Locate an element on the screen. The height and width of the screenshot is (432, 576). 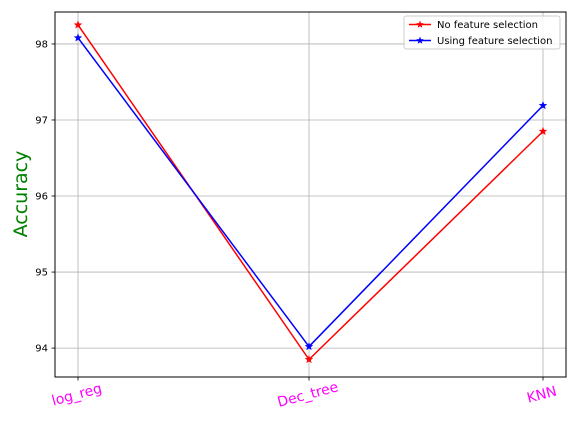
legend-label: Using feature selection is located at coordinates (494, 41).